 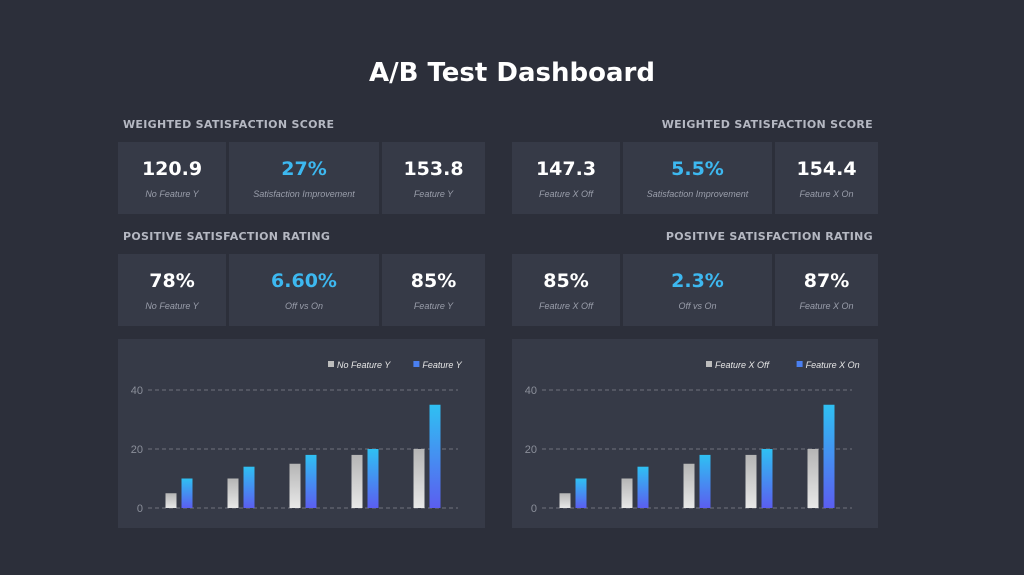 I want to click on right-positive-card-1: 85% Feature X Off, so click(x=566, y=290).